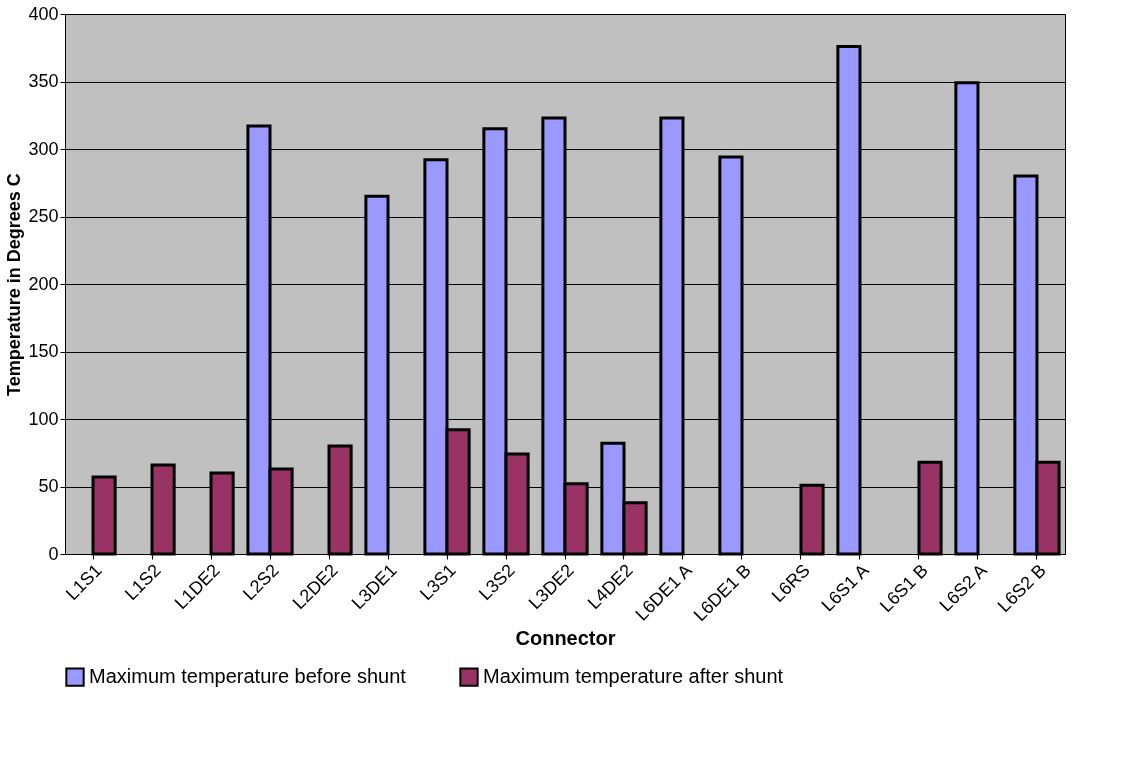 The height and width of the screenshot is (759, 1138). Describe the element at coordinates (43, 351) in the screenshot. I see `y-tick-label: 150` at that location.